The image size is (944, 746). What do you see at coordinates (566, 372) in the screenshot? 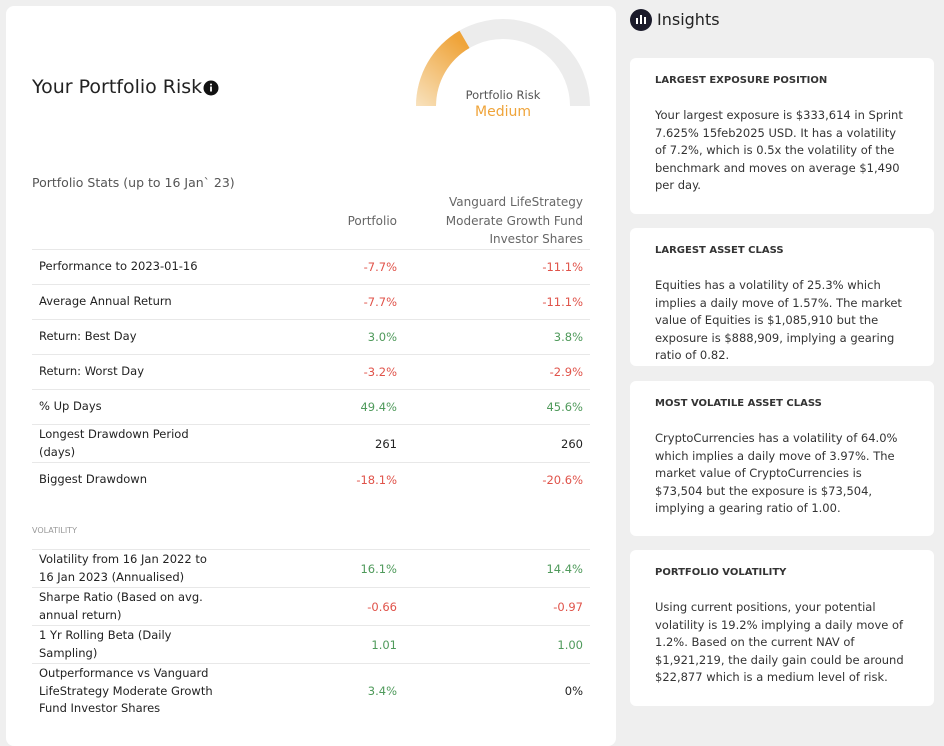
I see `benchmark-value: -2.9%` at bounding box center [566, 372].